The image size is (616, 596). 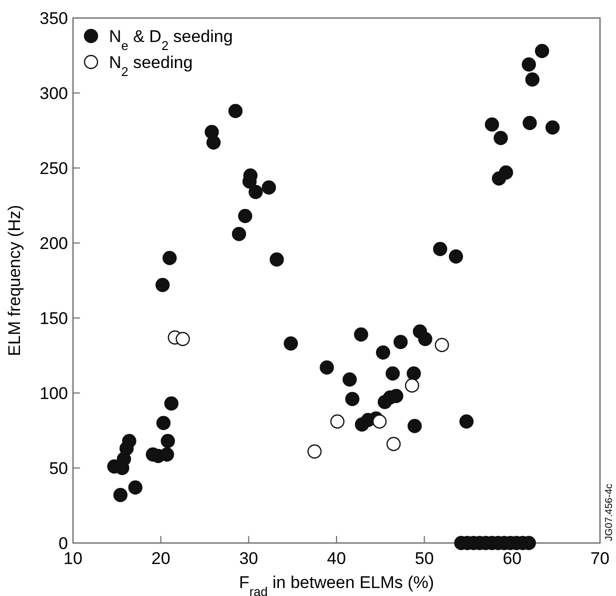 I want to click on x-tick-label: 70, so click(x=600, y=558).